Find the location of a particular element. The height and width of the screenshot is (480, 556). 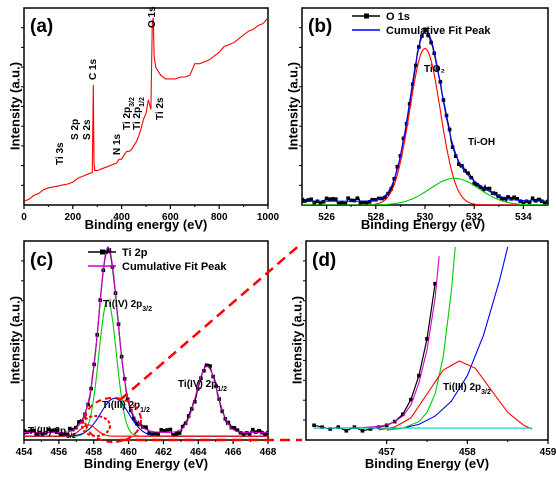

peak-label-a-7: Ti 2p3/2 is located at coordinates (129, 113).